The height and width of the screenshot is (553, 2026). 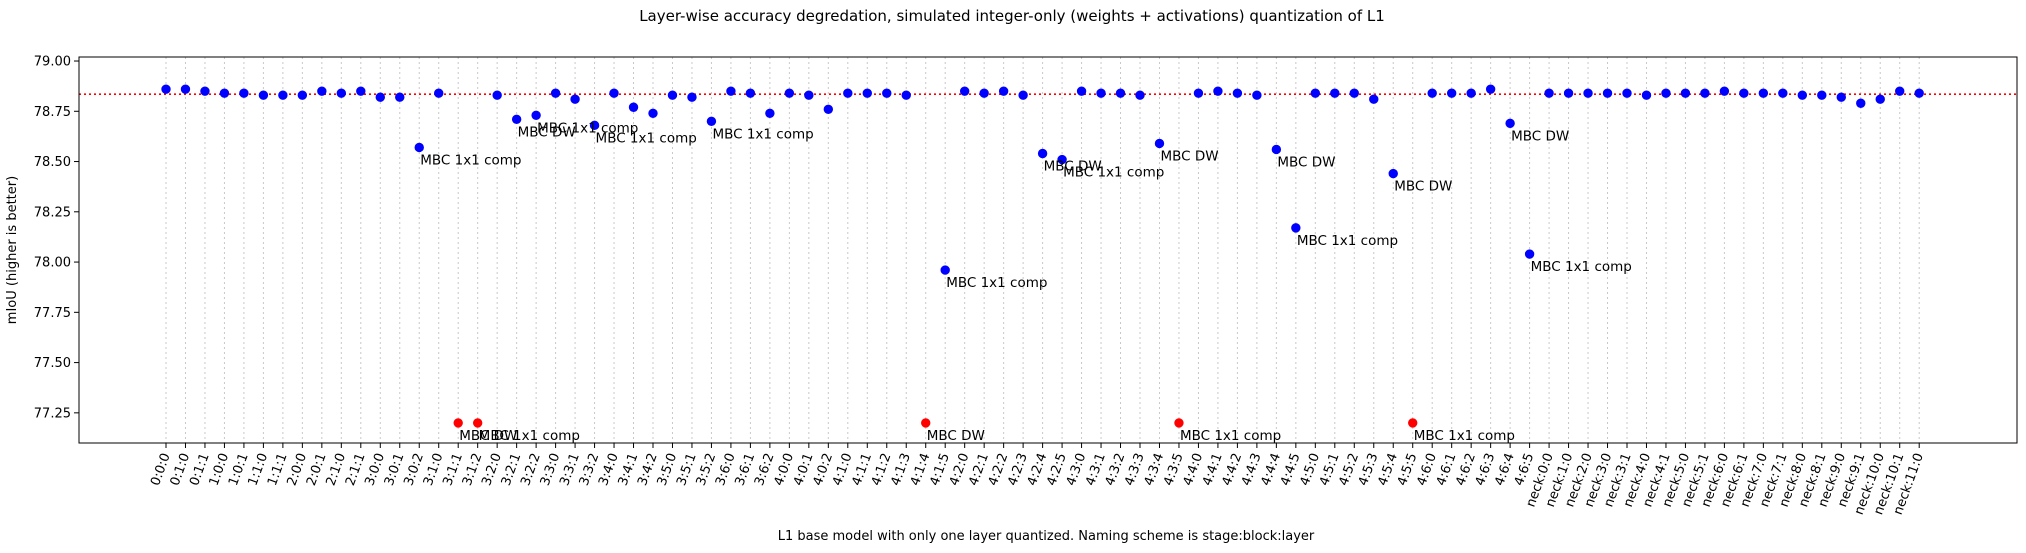 I want to click on data-point-1:0:0, so click(x=224, y=93).